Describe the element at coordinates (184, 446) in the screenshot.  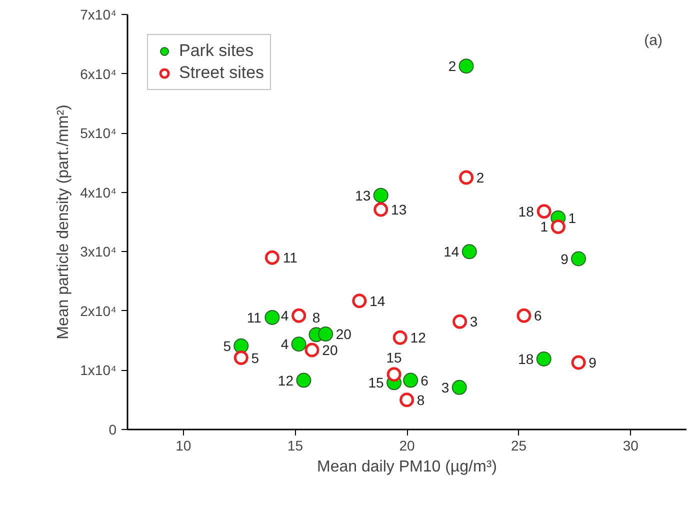
I see `x-tick-label: 10` at that location.